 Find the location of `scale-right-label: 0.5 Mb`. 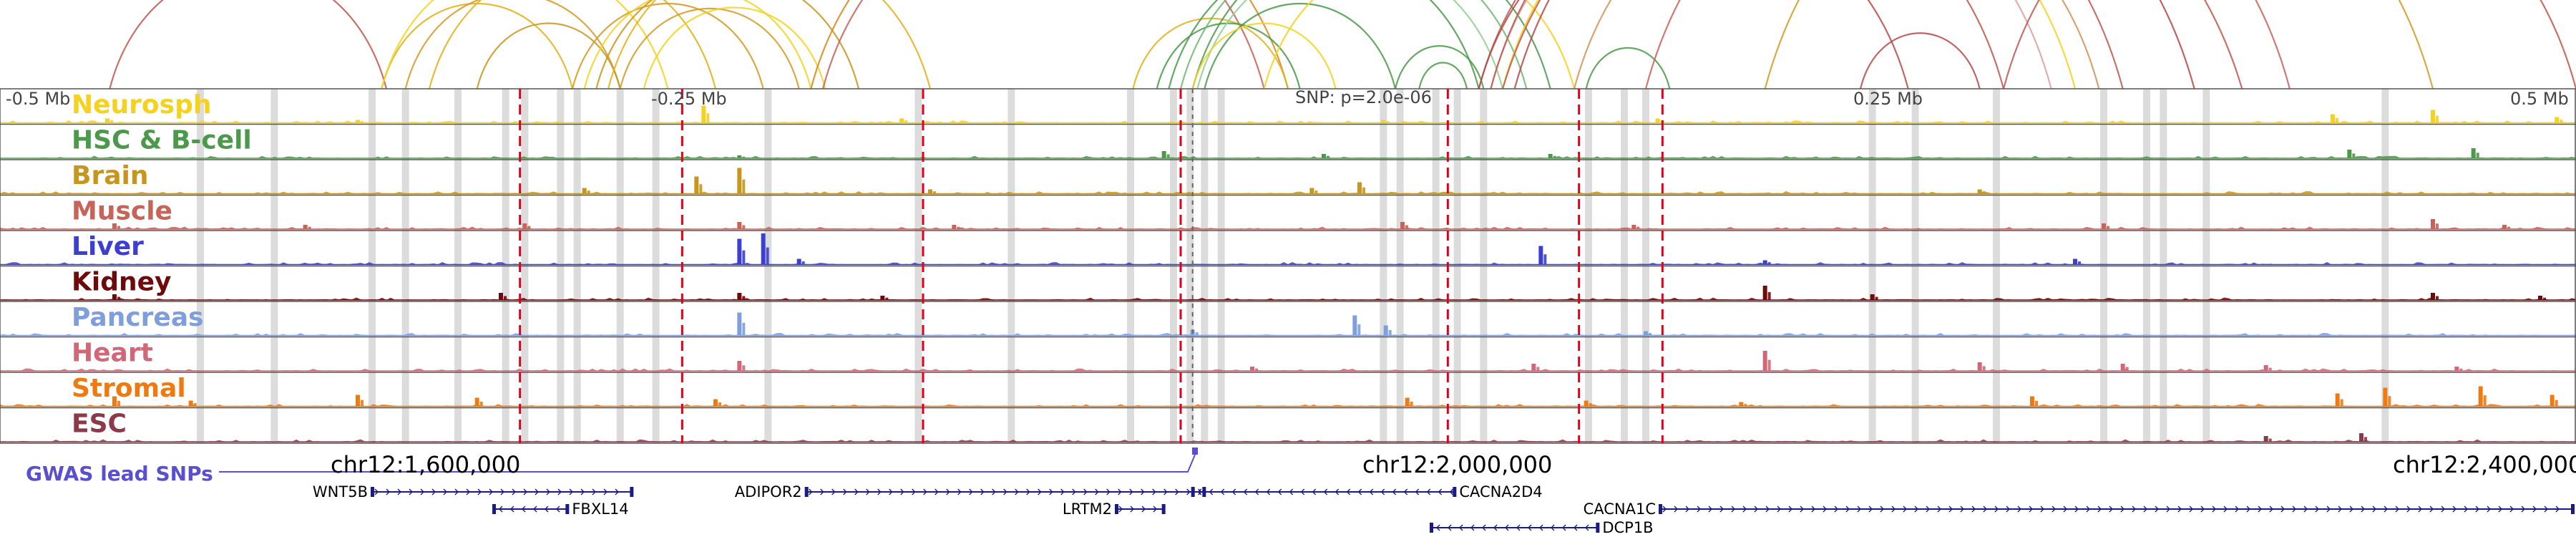

scale-right-label: 0.5 Mb is located at coordinates (2539, 99).